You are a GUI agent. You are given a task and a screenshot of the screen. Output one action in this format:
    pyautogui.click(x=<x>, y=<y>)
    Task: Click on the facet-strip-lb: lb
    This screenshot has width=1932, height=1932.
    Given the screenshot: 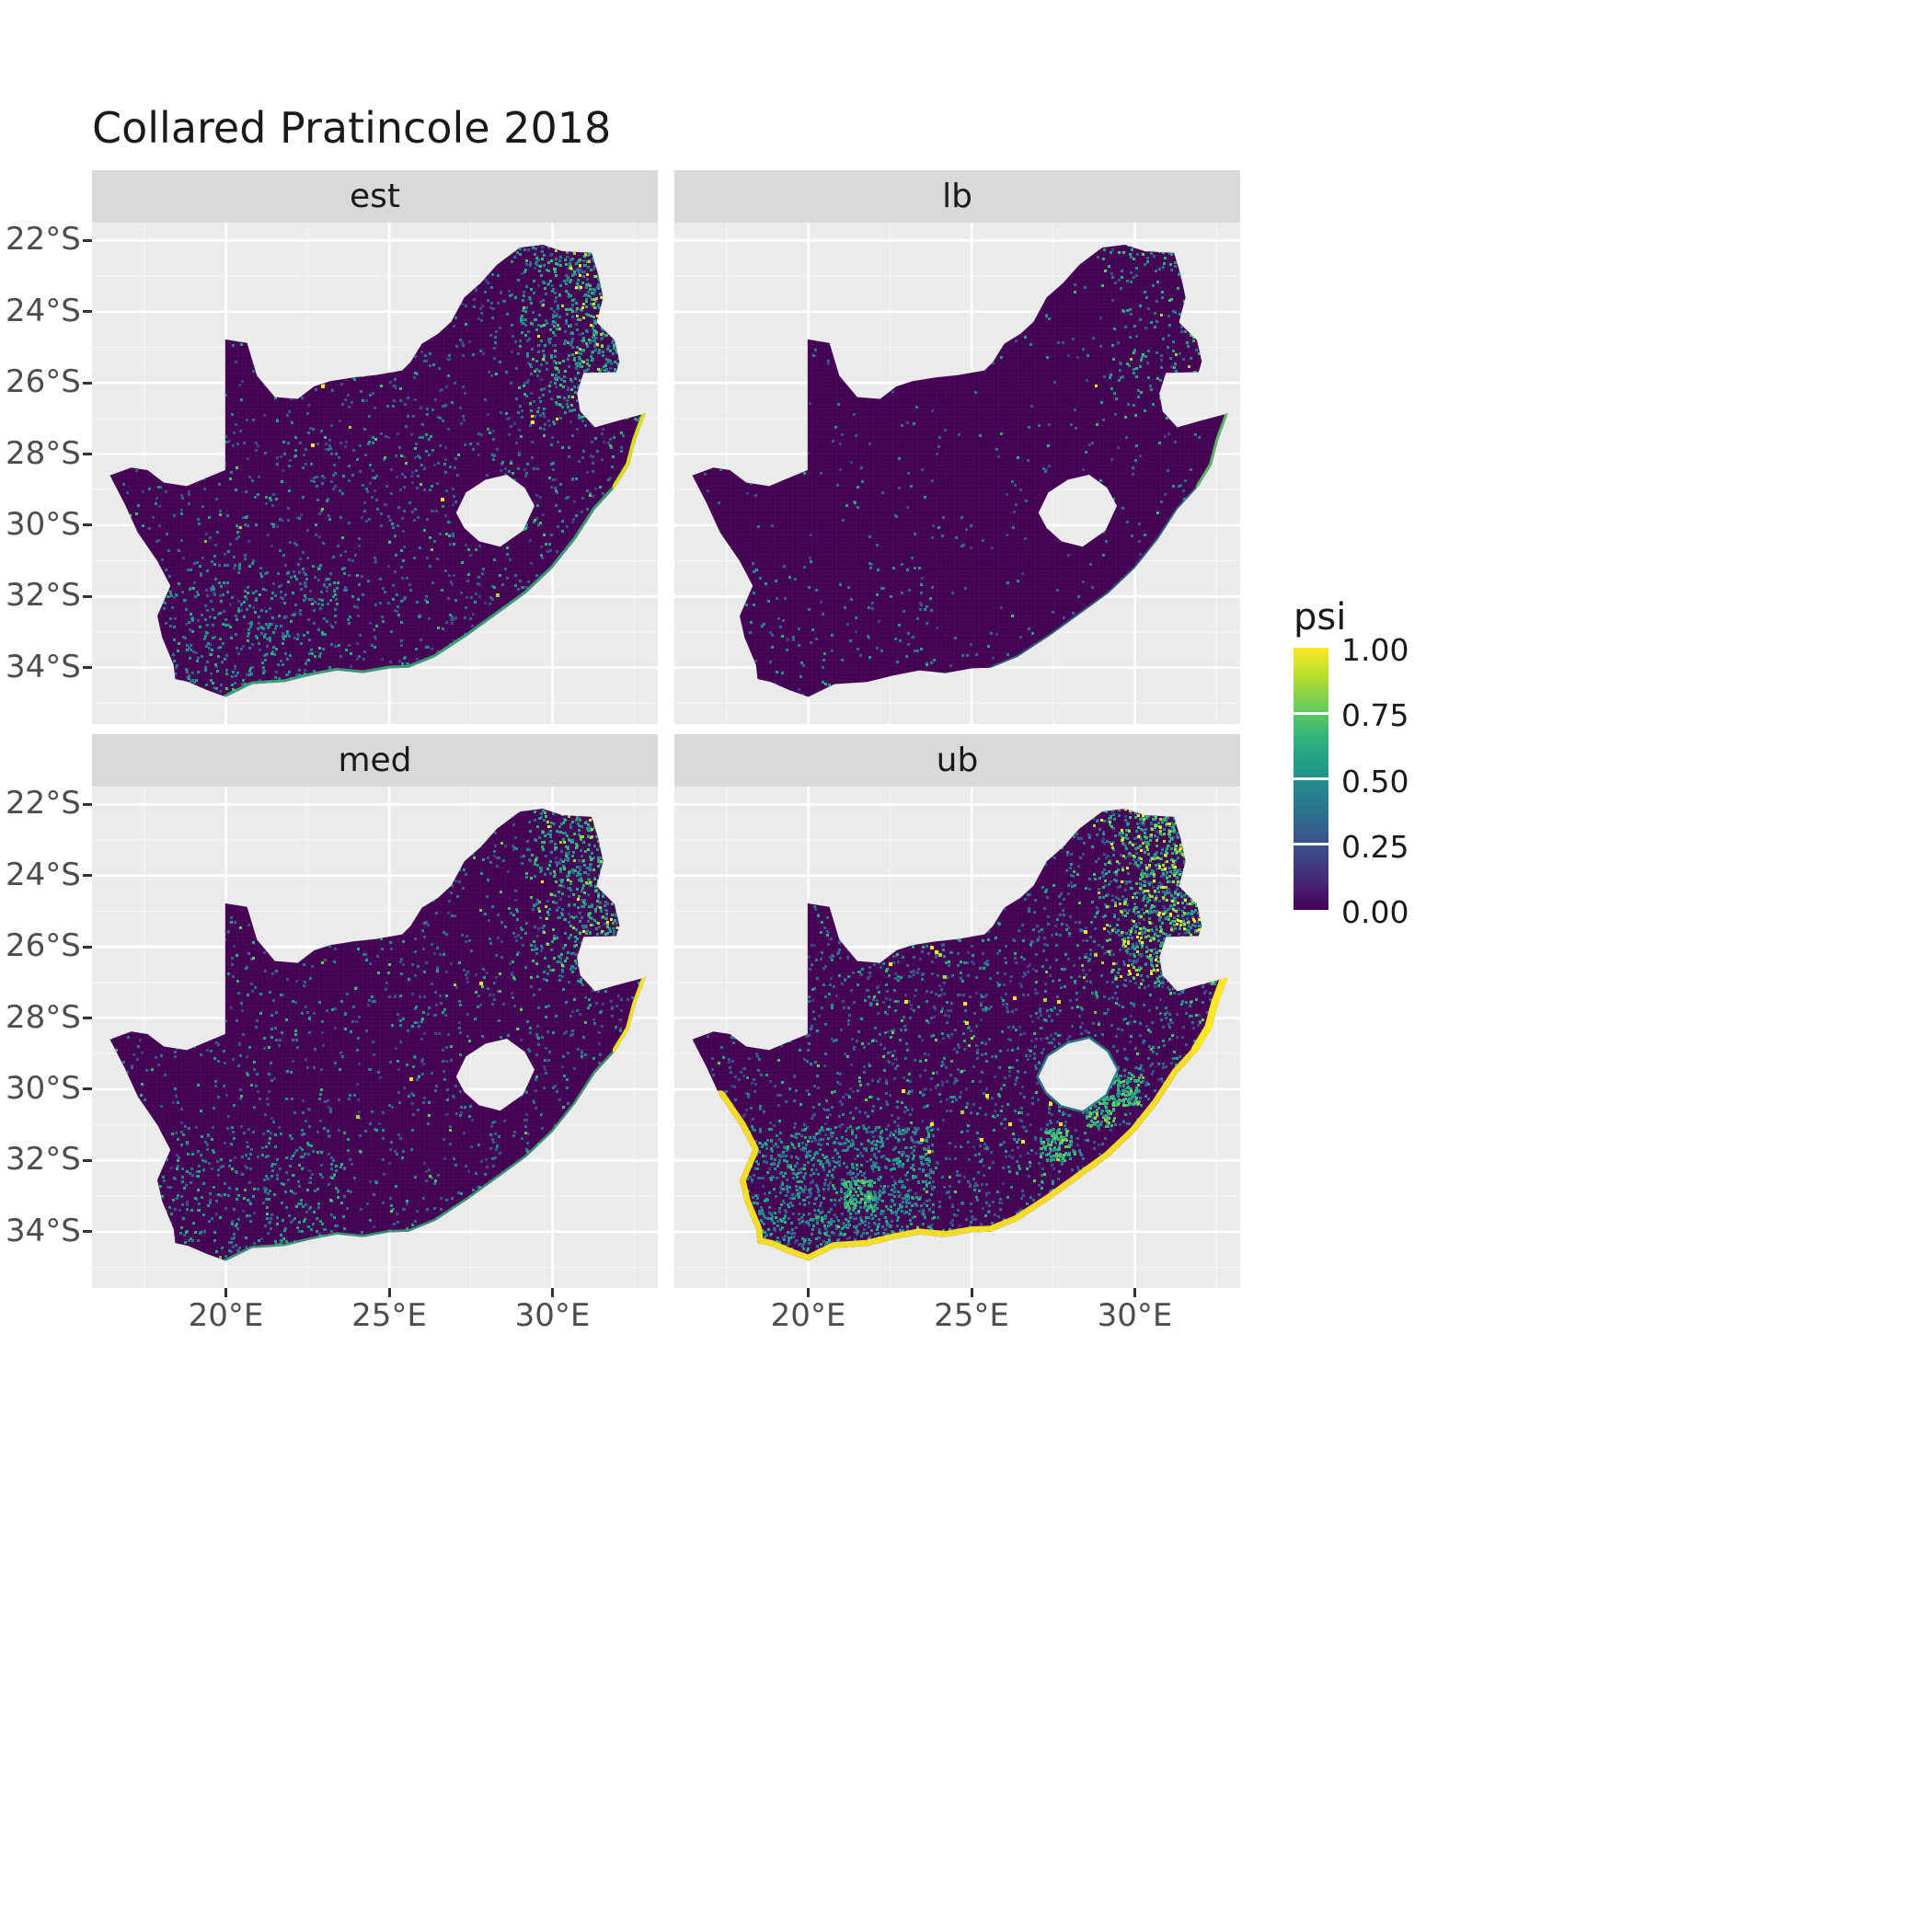 What is the action you would take?
    pyautogui.click(x=957, y=196)
    